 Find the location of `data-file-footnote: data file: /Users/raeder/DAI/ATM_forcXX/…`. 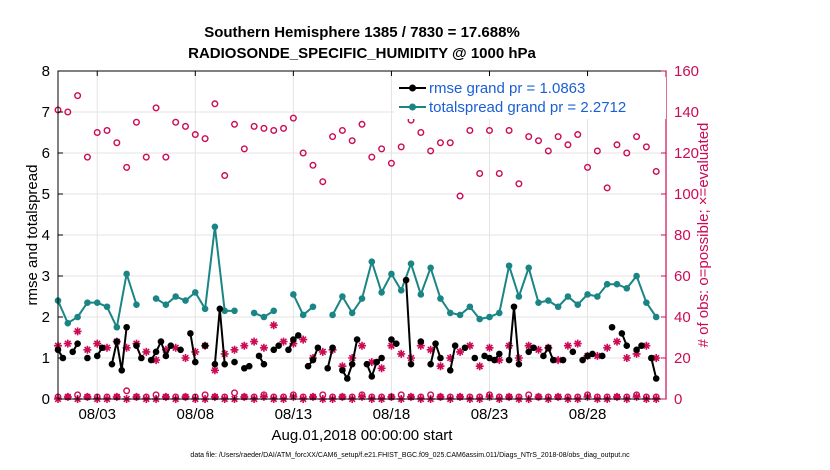

data-file-footnote: data file: /Users/raeder/DAI/ATM_forcXX/… is located at coordinates (410, 455).